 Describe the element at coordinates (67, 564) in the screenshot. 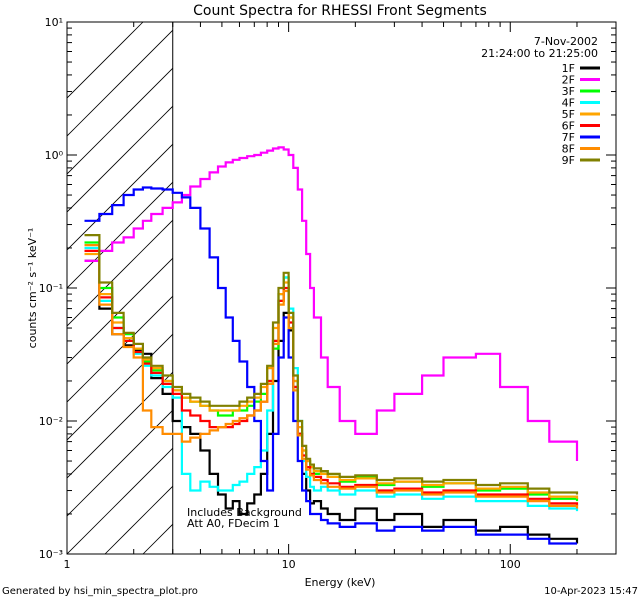

I see `x-tick-label: 1` at that location.